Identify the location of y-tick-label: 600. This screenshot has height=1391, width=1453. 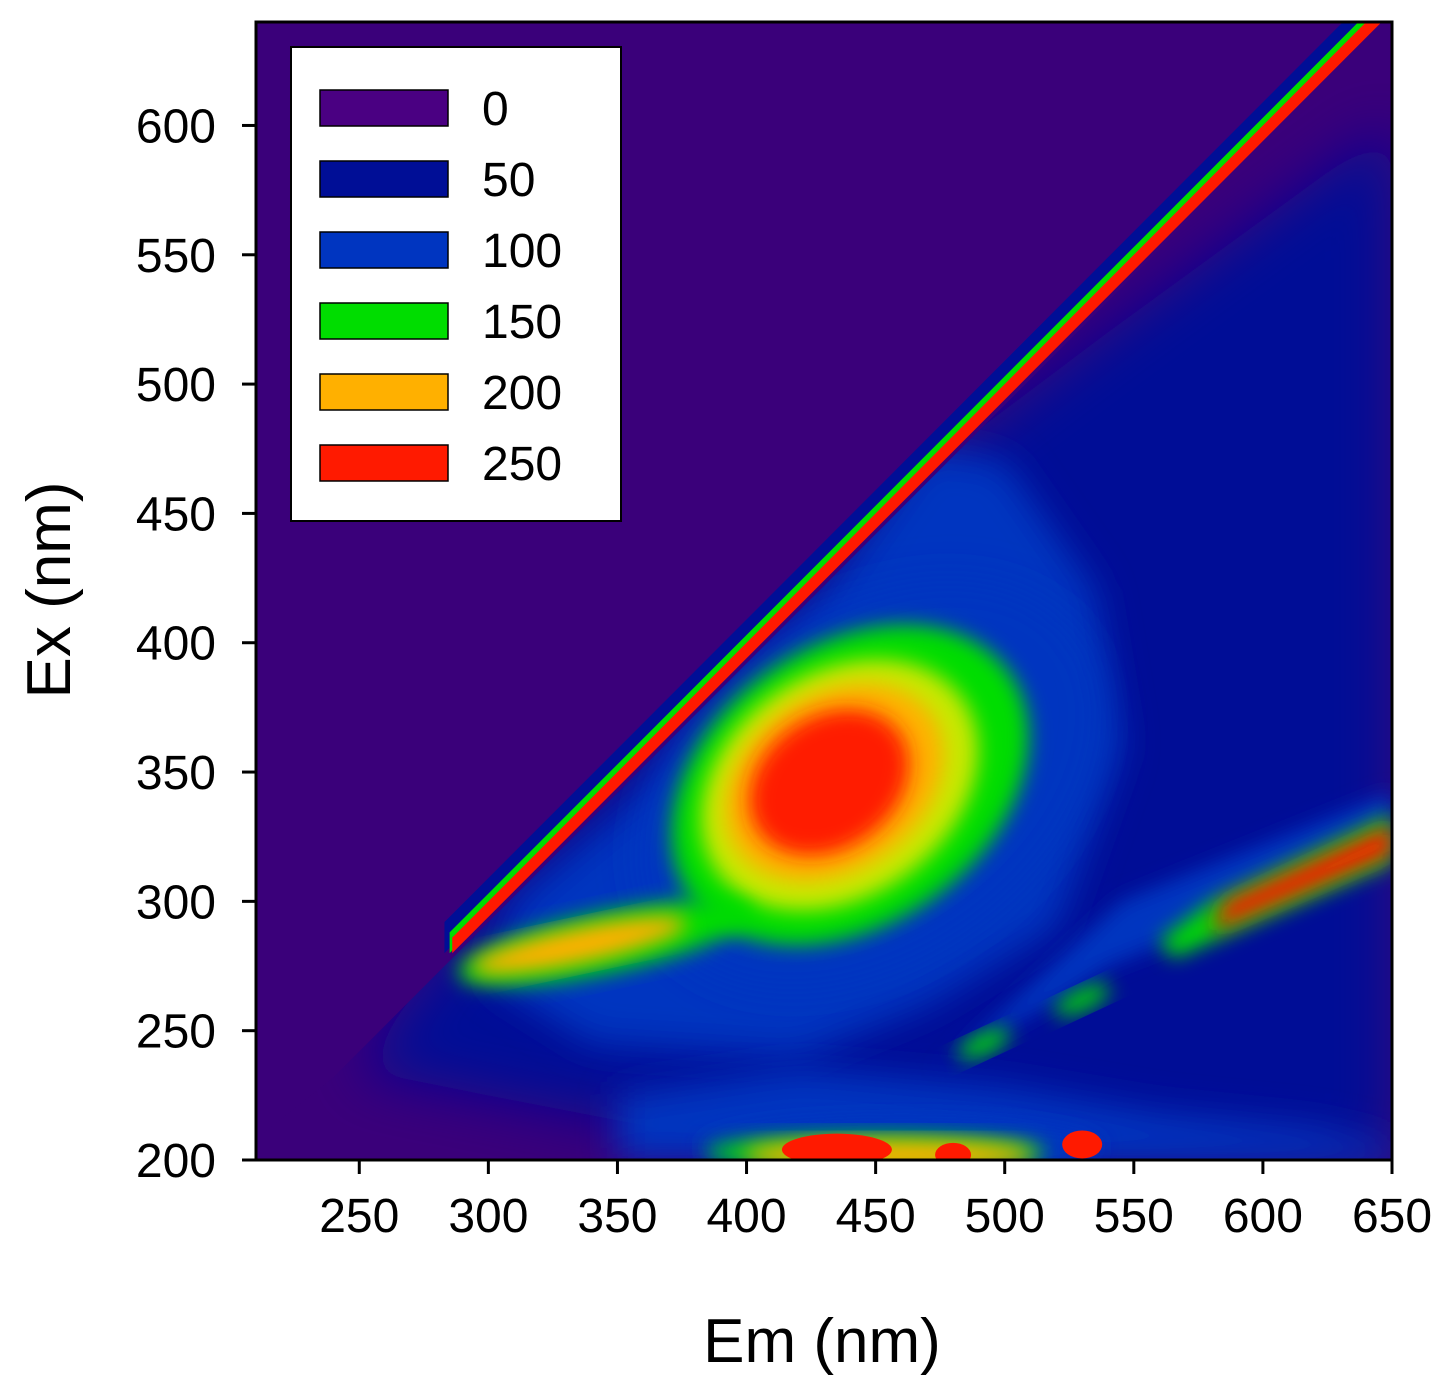
(176, 126).